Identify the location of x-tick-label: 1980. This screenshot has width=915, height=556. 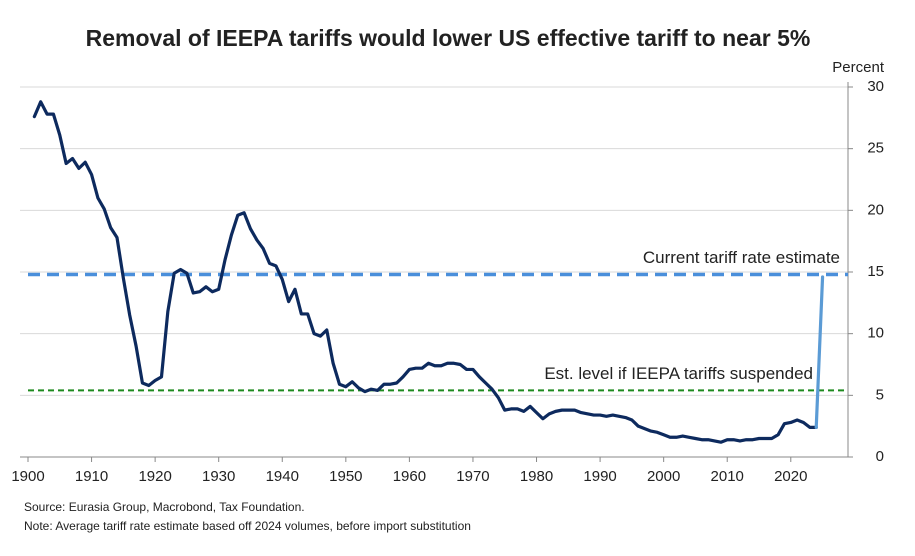
(536, 476).